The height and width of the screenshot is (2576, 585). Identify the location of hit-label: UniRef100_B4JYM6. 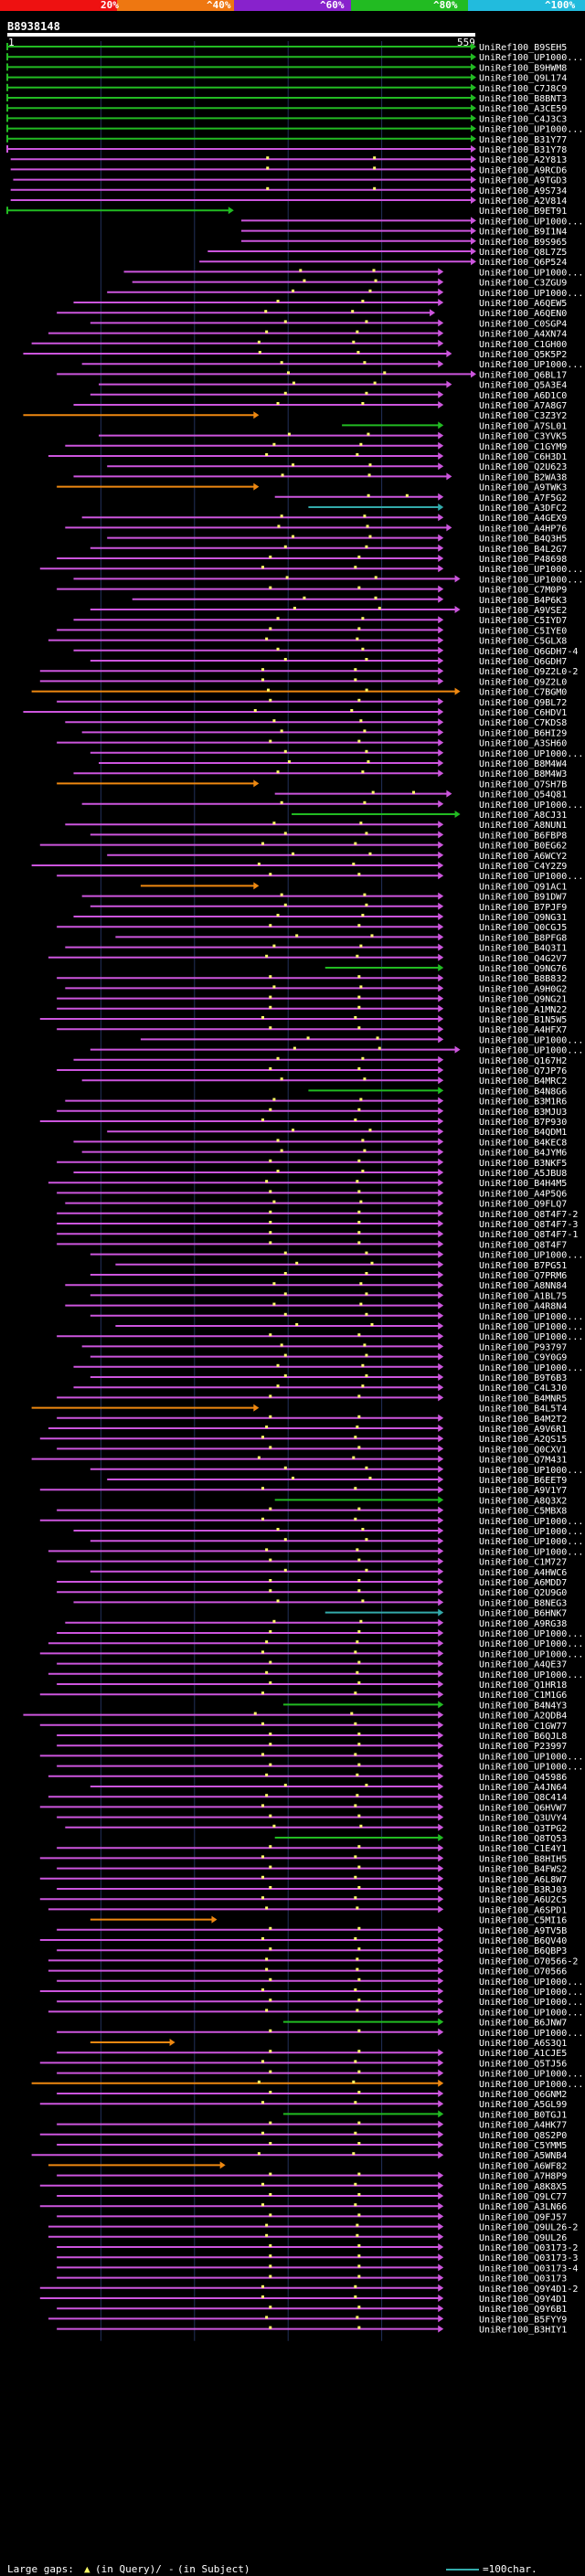
(523, 1154).